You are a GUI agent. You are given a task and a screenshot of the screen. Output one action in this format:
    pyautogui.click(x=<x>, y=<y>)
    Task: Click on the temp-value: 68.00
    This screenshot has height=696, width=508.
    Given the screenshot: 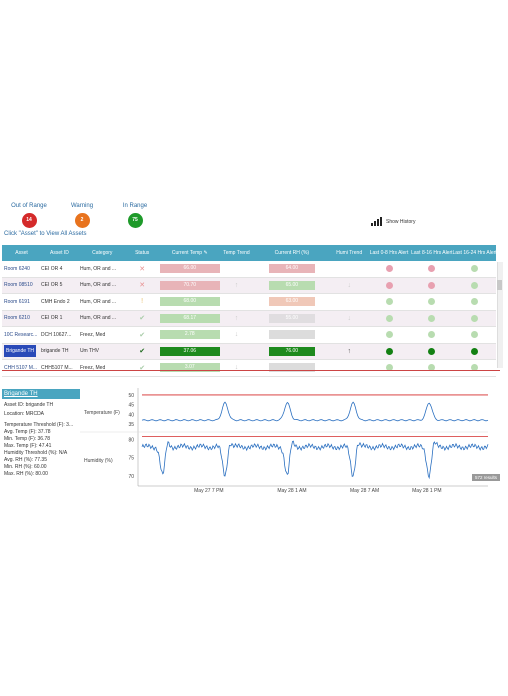 What is the action you would take?
    pyautogui.click(x=189, y=302)
    